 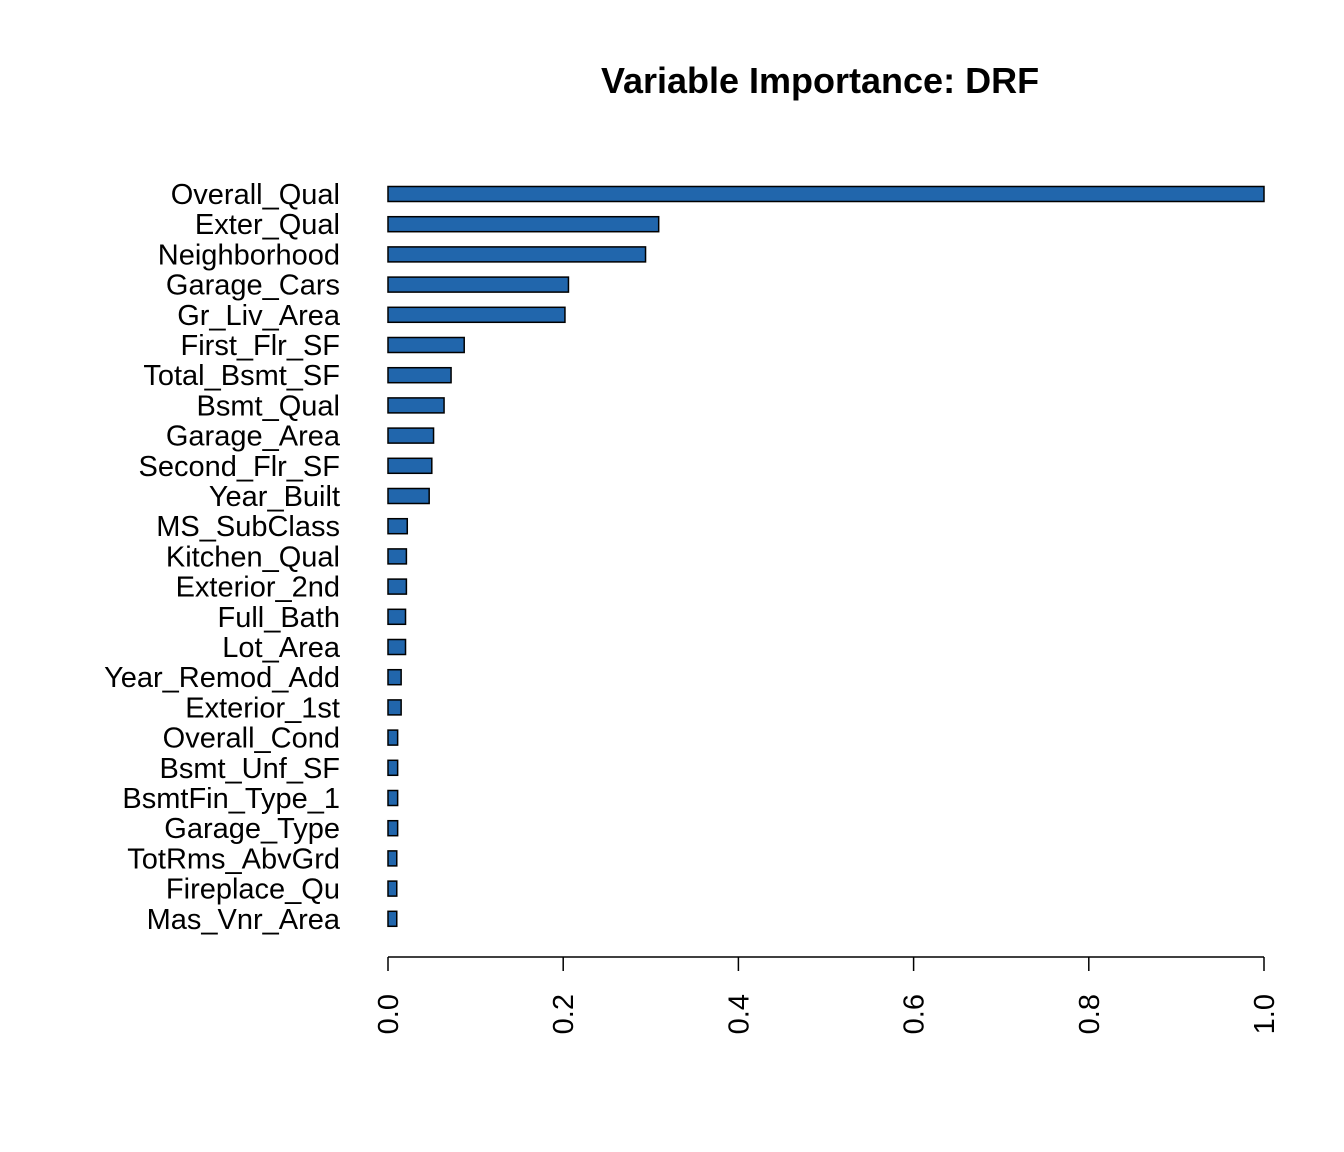 I want to click on bar-second-flr-sf, so click(x=410, y=466).